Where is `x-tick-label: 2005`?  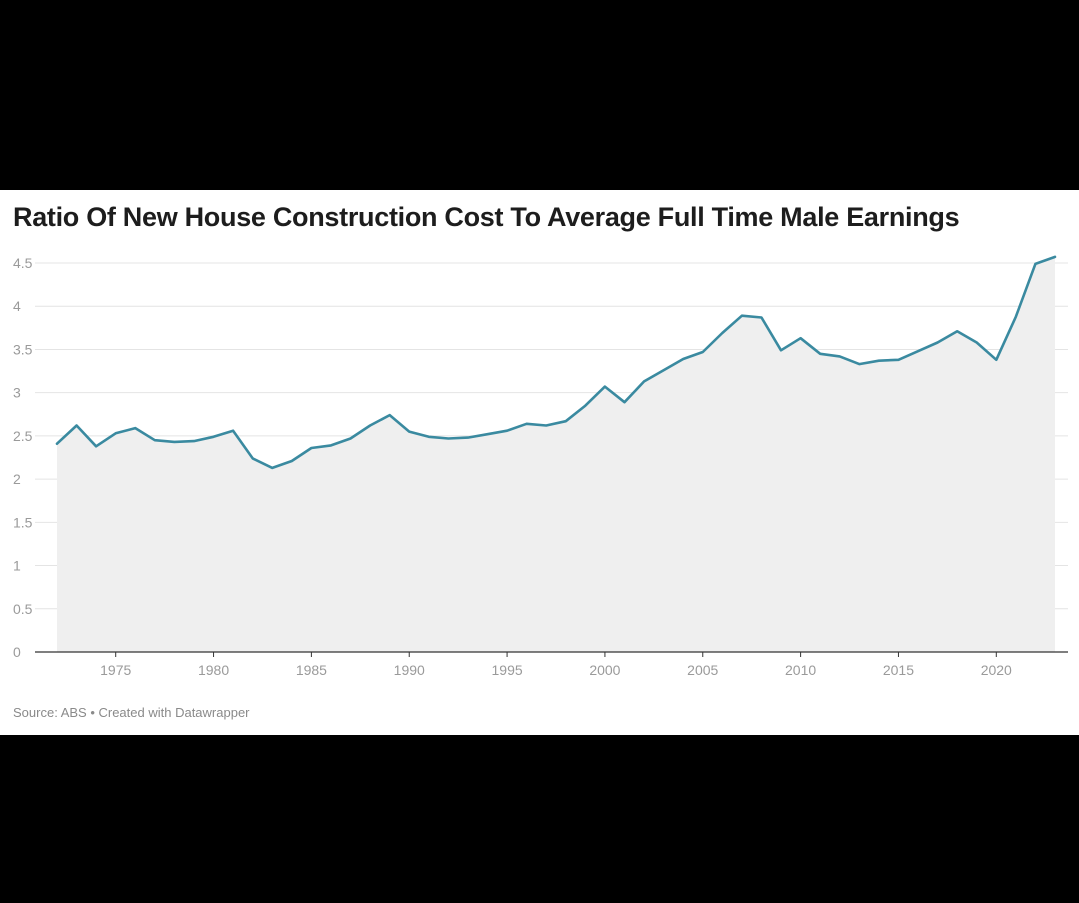 x-tick-label: 2005 is located at coordinates (702, 670).